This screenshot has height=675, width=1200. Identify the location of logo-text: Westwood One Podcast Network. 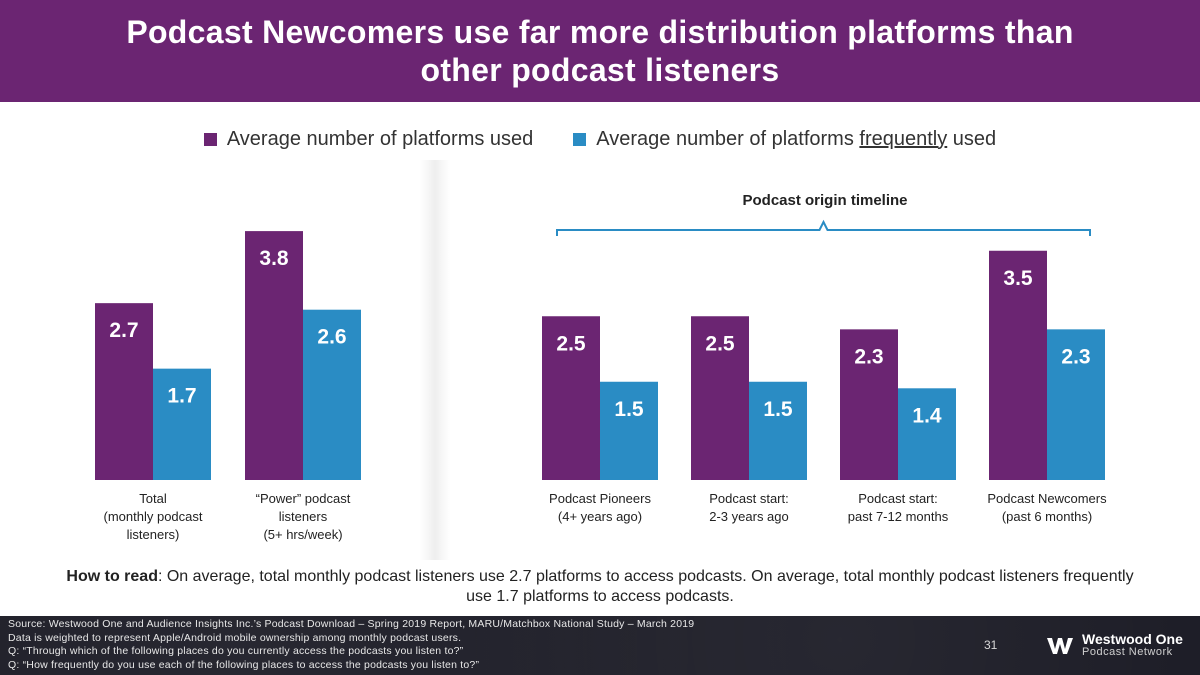
(1132, 645).